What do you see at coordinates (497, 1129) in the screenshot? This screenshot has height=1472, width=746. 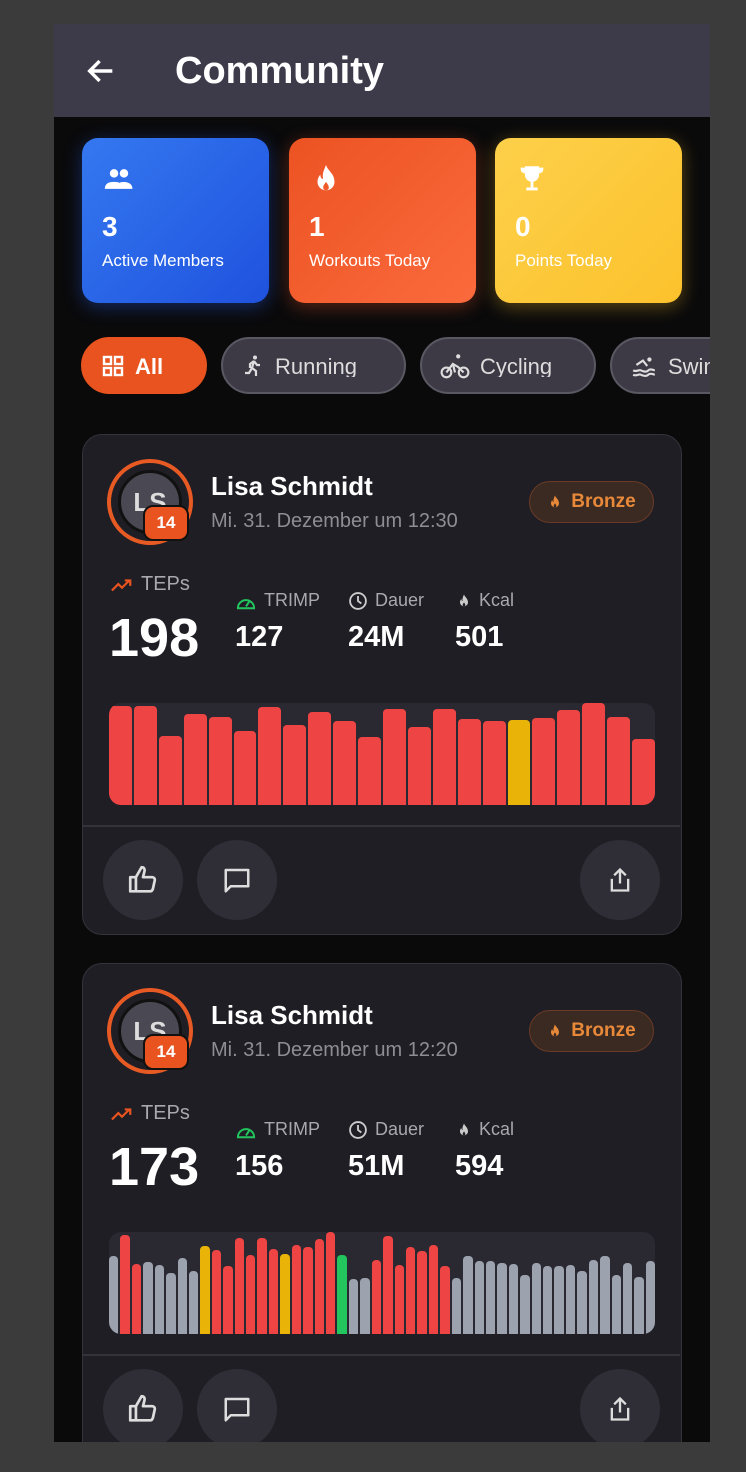 I see `kcal-label-text: Kcal` at bounding box center [497, 1129].